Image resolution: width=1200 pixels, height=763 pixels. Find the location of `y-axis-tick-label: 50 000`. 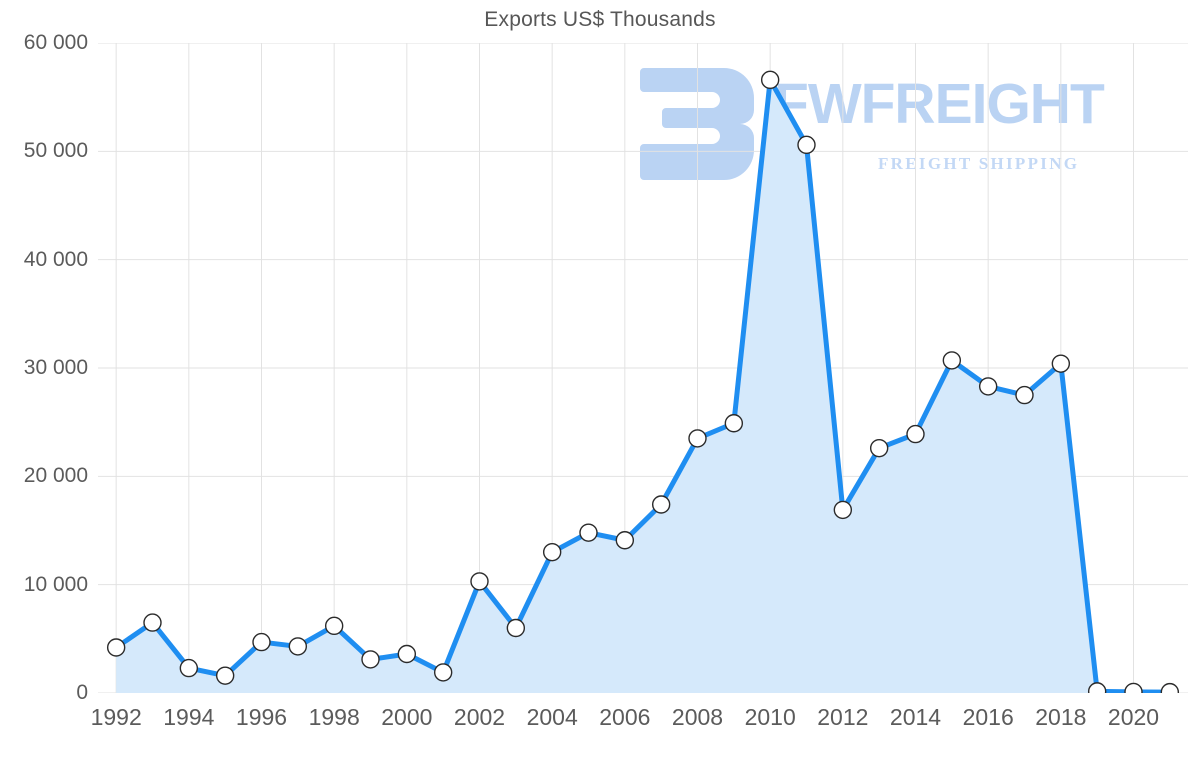

y-axis-tick-label: 50 000 is located at coordinates (55, 151).